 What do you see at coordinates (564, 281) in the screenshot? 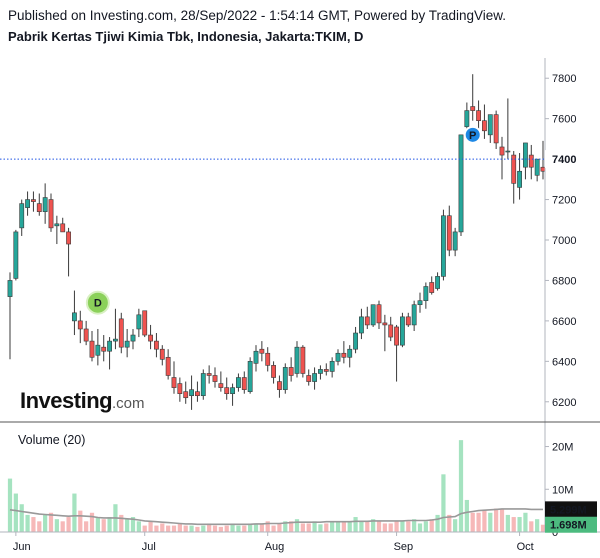
I see `price-tick-label: 6800` at bounding box center [564, 281].